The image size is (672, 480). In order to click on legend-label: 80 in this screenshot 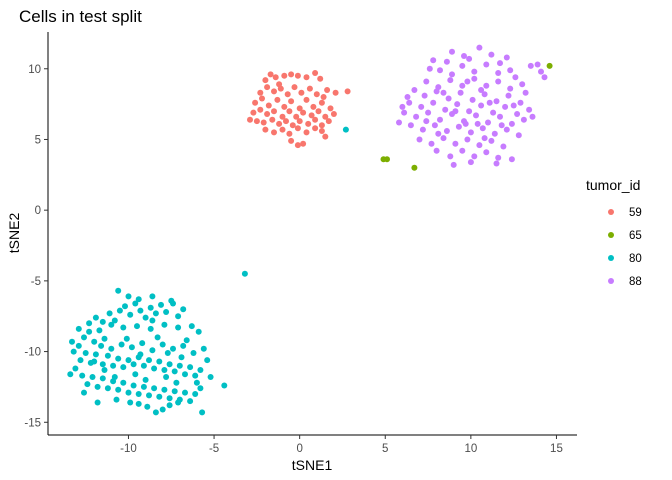, I will do `click(635, 259)`.